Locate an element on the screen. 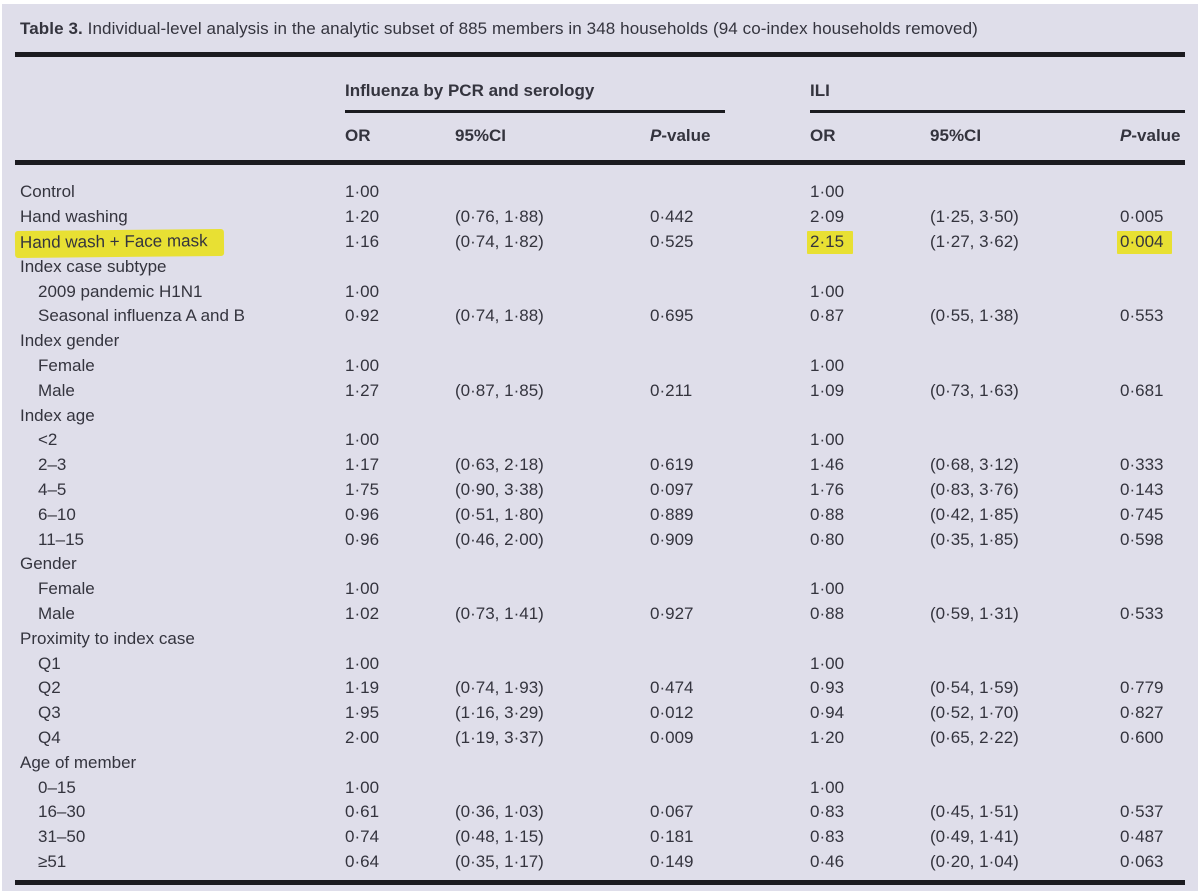 The width and height of the screenshot is (1200, 891). cell-p2: 0·600 is located at coordinates (1152, 738).